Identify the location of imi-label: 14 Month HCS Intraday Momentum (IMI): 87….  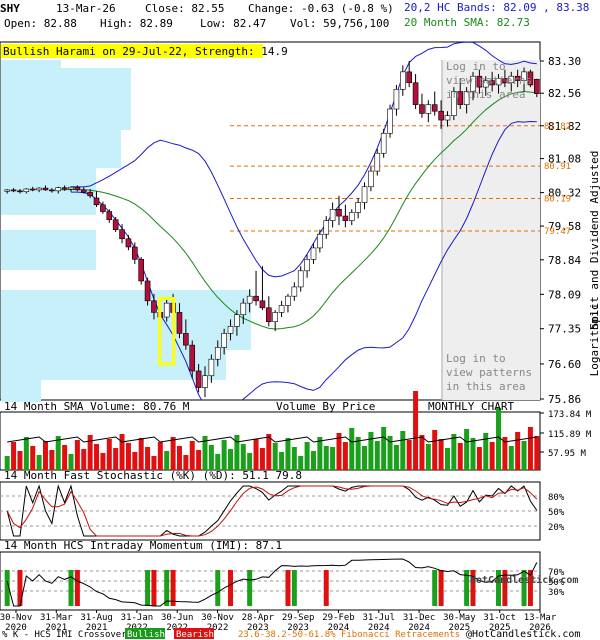
(143, 545).